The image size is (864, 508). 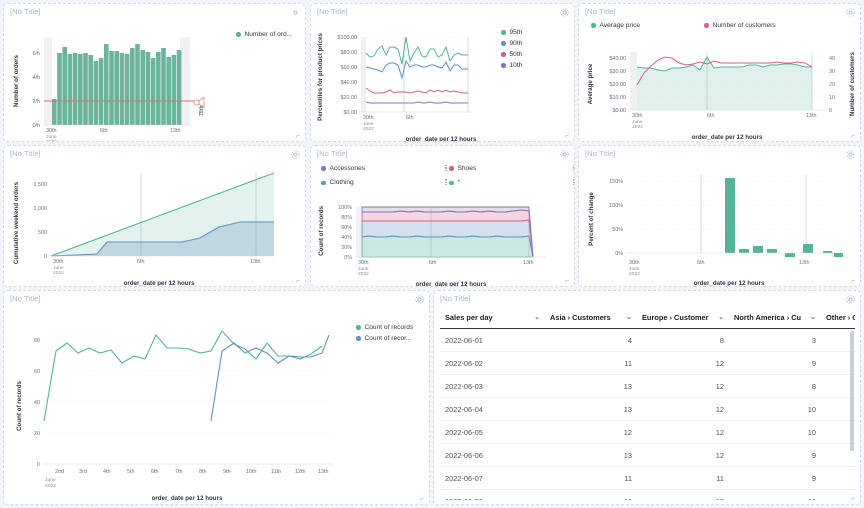 I want to click on svg-text: $40.00, so click(x=618, y=59).